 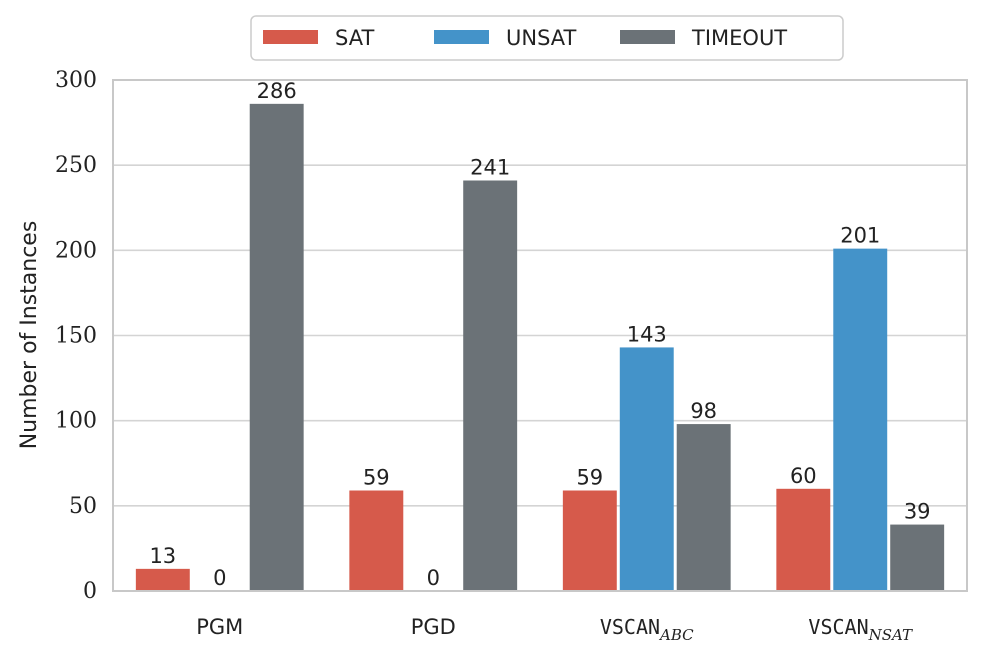 What do you see at coordinates (76, 165) in the screenshot?
I see `y-tick-label: 250` at bounding box center [76, 165].